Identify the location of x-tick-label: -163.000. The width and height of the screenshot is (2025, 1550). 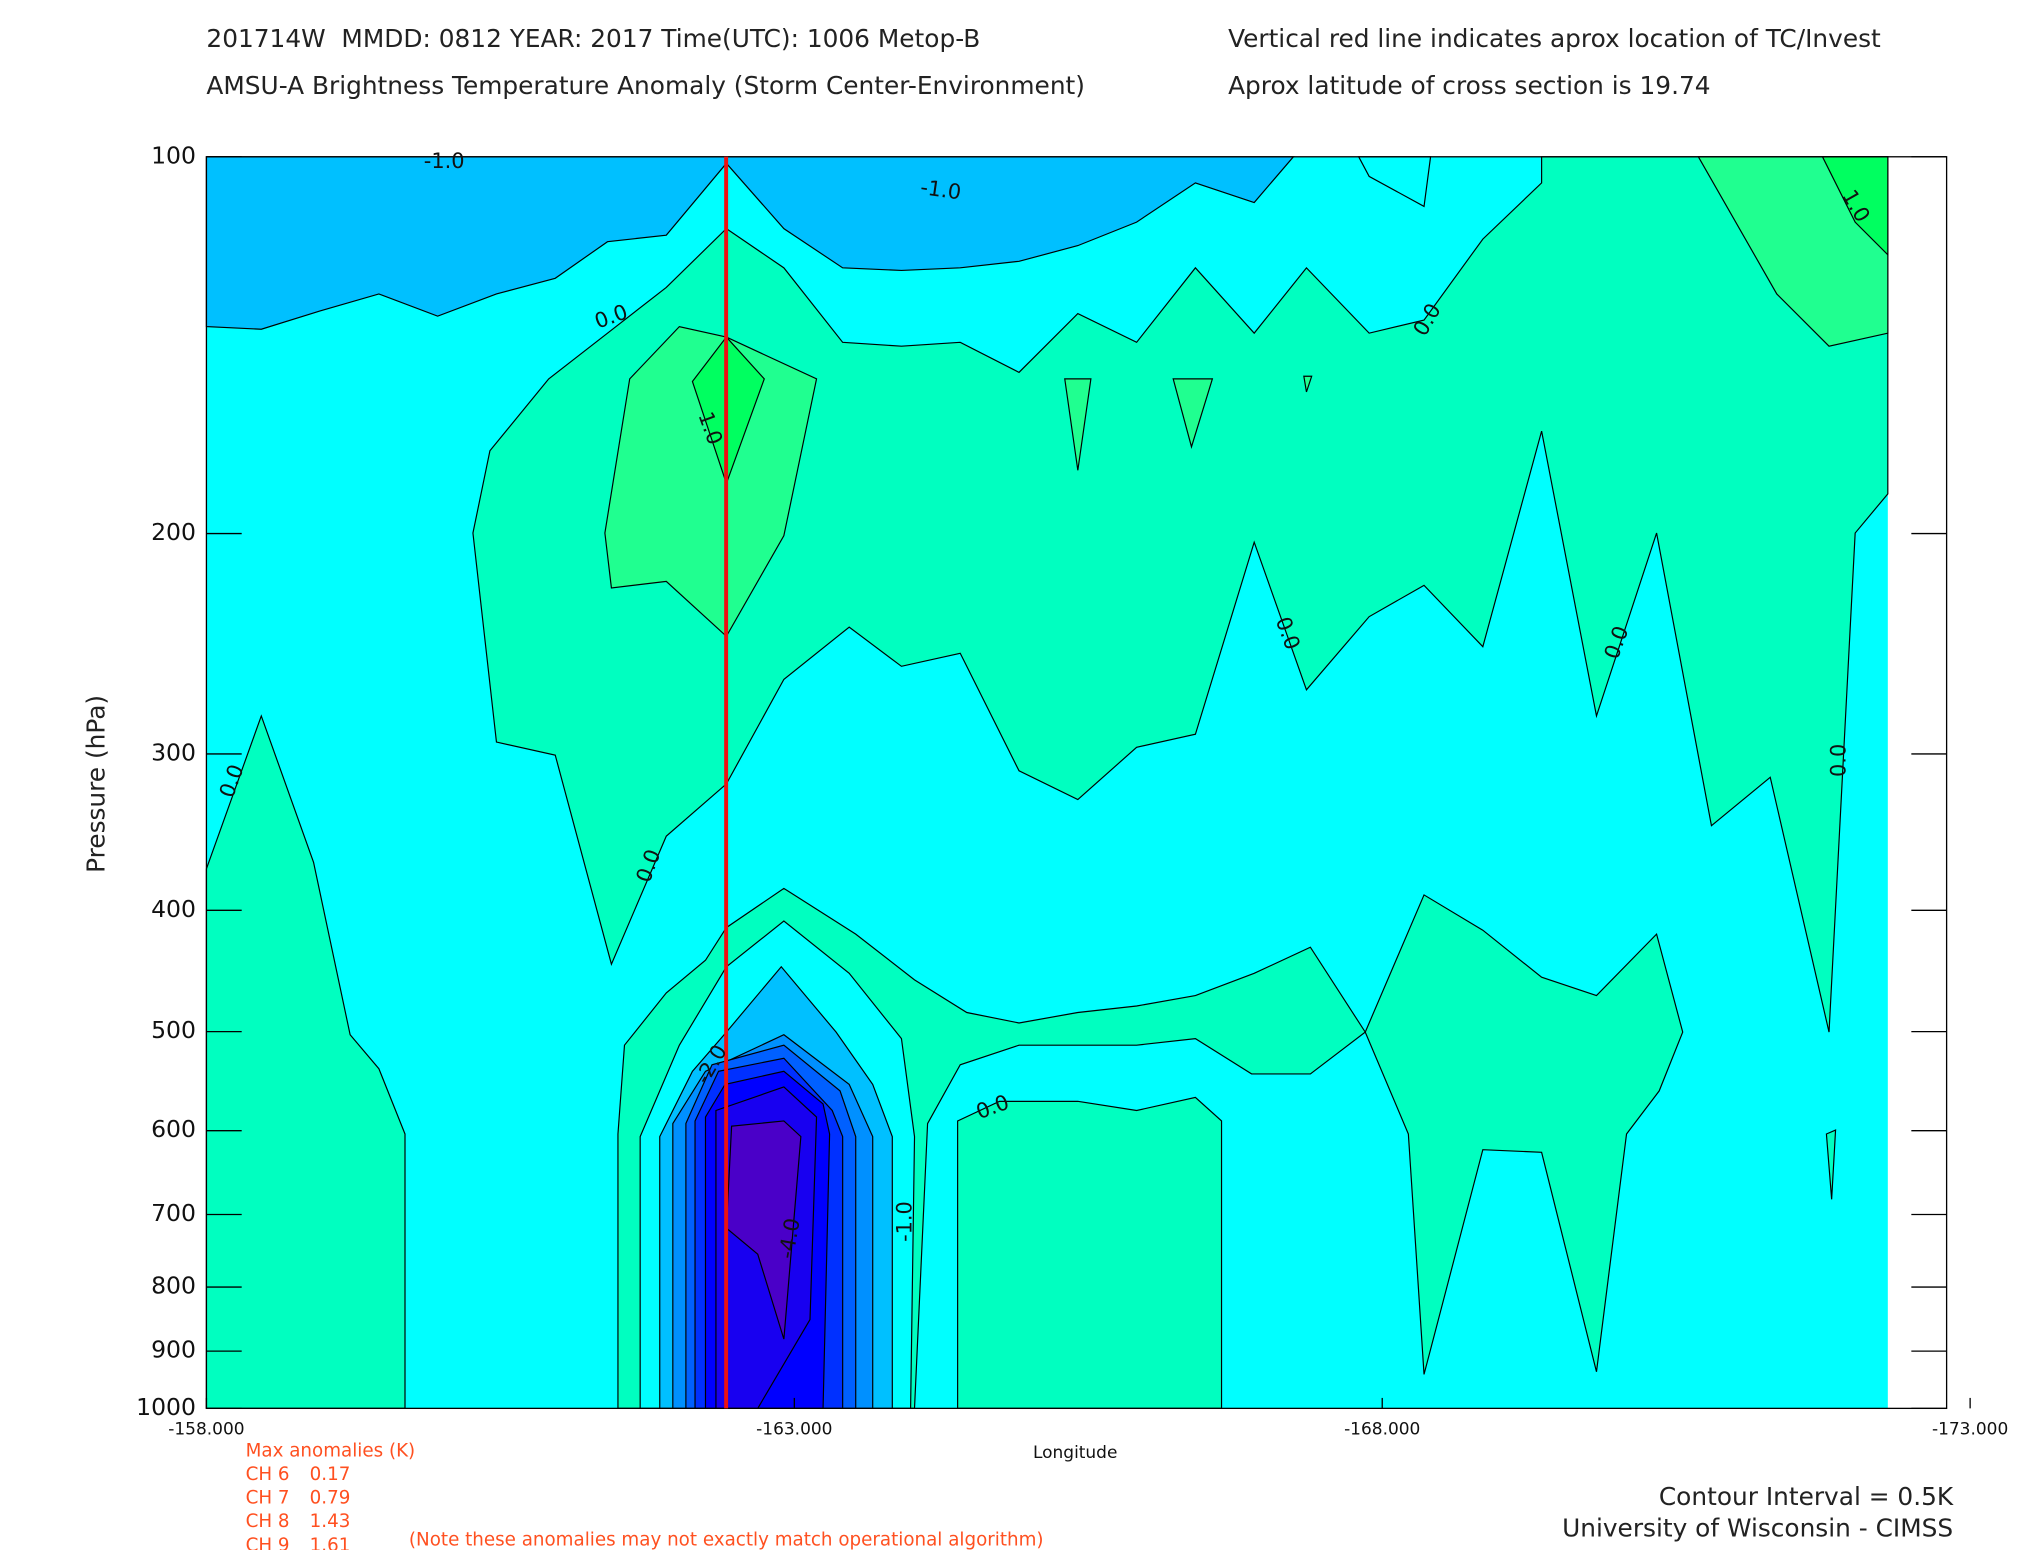
(794, 1429).